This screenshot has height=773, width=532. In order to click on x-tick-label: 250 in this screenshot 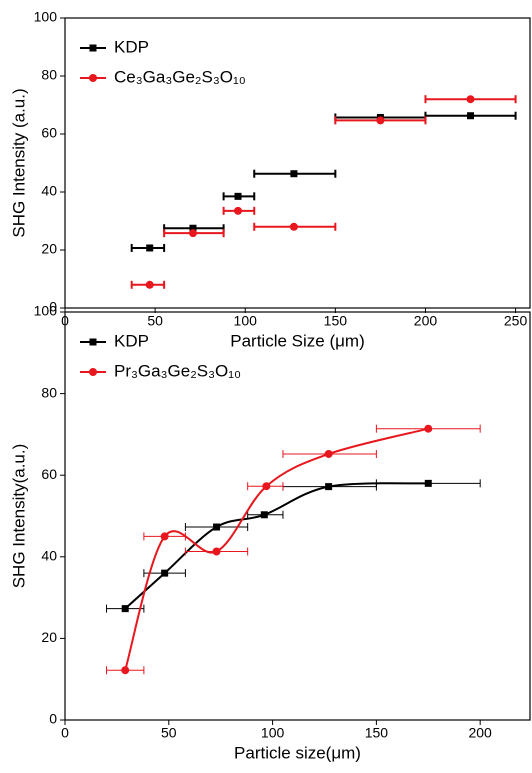, I will do `click(516, 321)`.